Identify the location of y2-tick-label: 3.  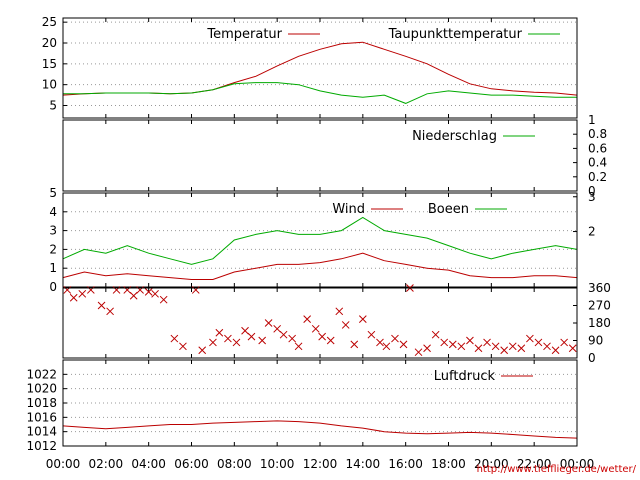
(592, 197).